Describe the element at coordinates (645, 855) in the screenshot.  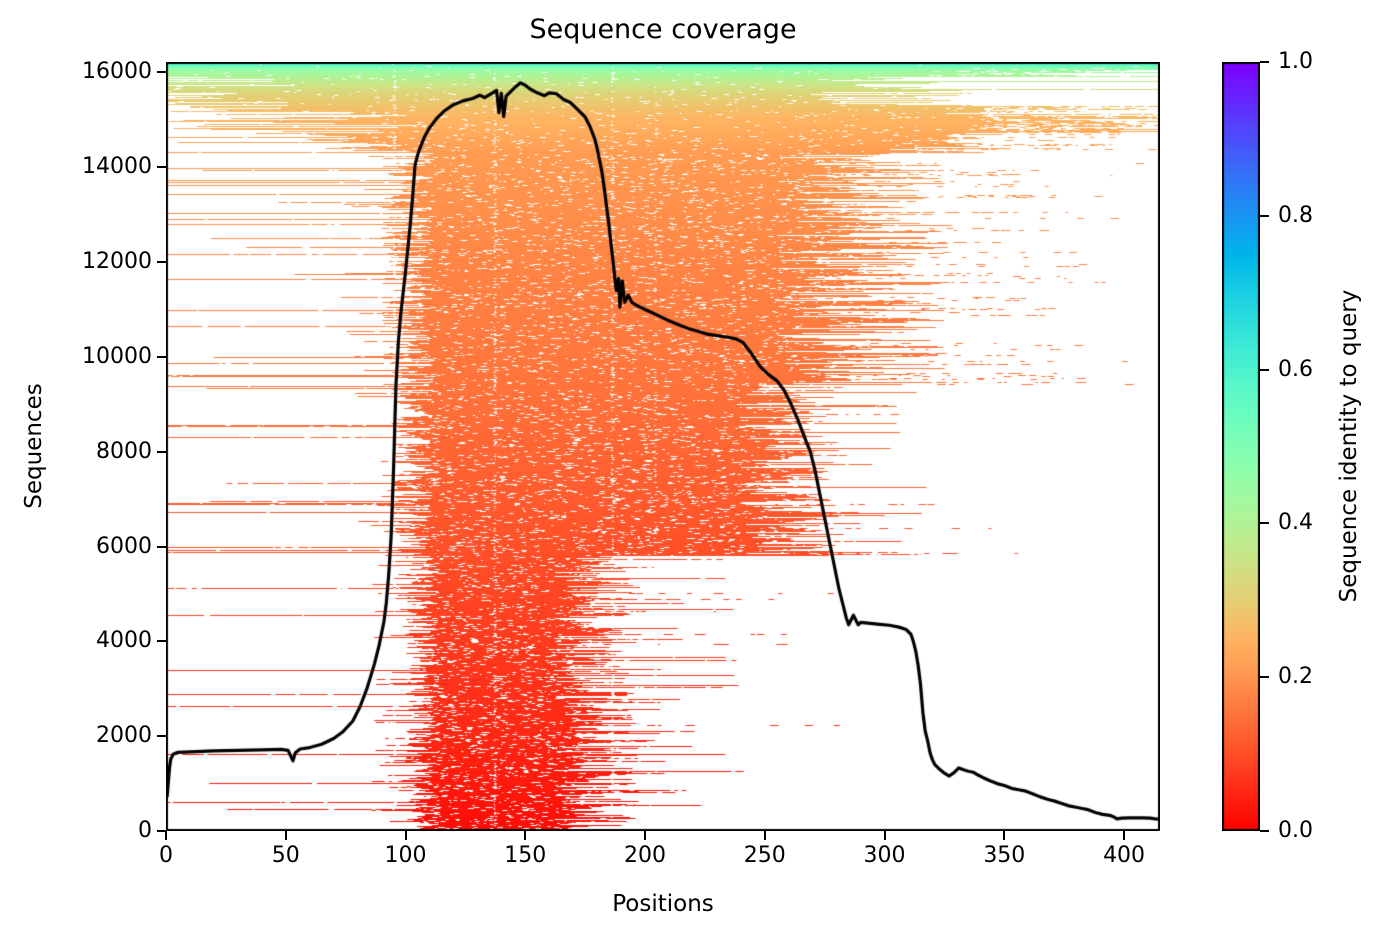
I see `x-tick-label: 200` at that location.